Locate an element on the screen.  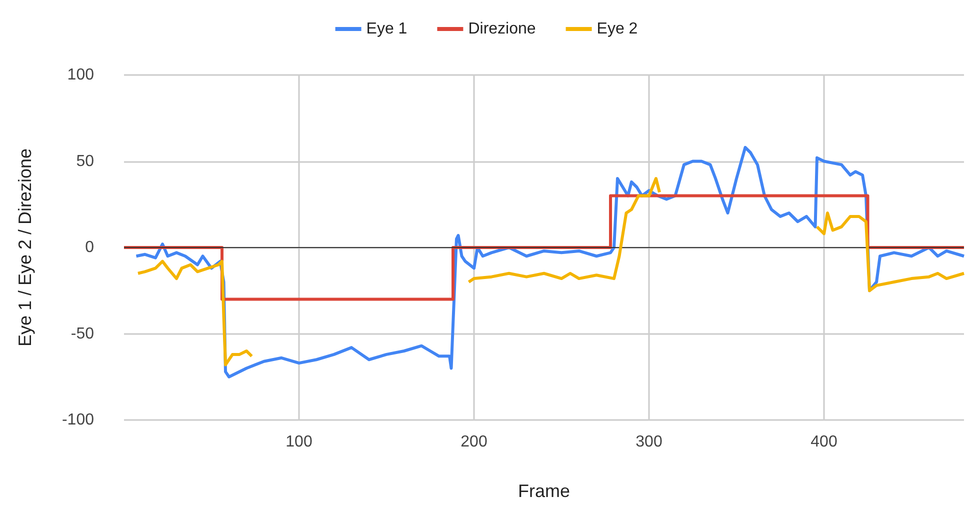
y-tick-label: -100 is located at coordinates (78, 420).